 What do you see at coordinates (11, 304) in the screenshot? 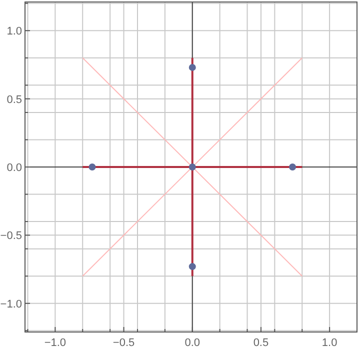
I see `y-tick-label: −1.0` at bounding box center [11, 304].